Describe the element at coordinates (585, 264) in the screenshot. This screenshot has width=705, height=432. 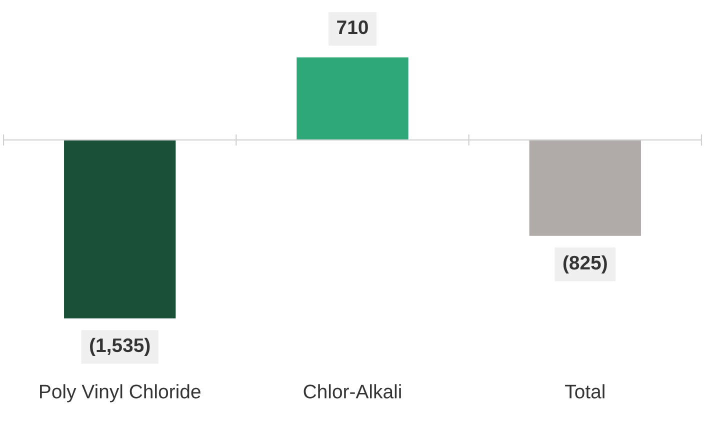
I see `data-label: (825)` at that location.